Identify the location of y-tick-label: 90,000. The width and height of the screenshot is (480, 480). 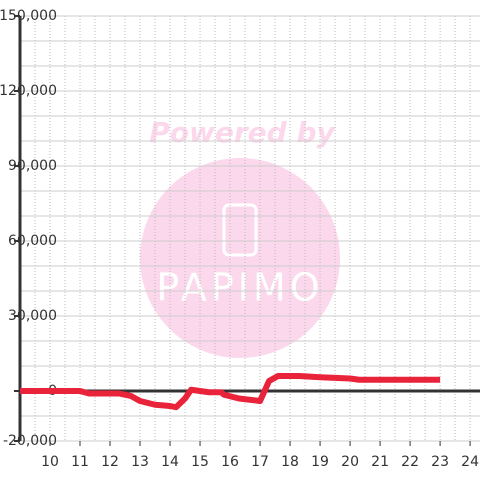
(32, 166).